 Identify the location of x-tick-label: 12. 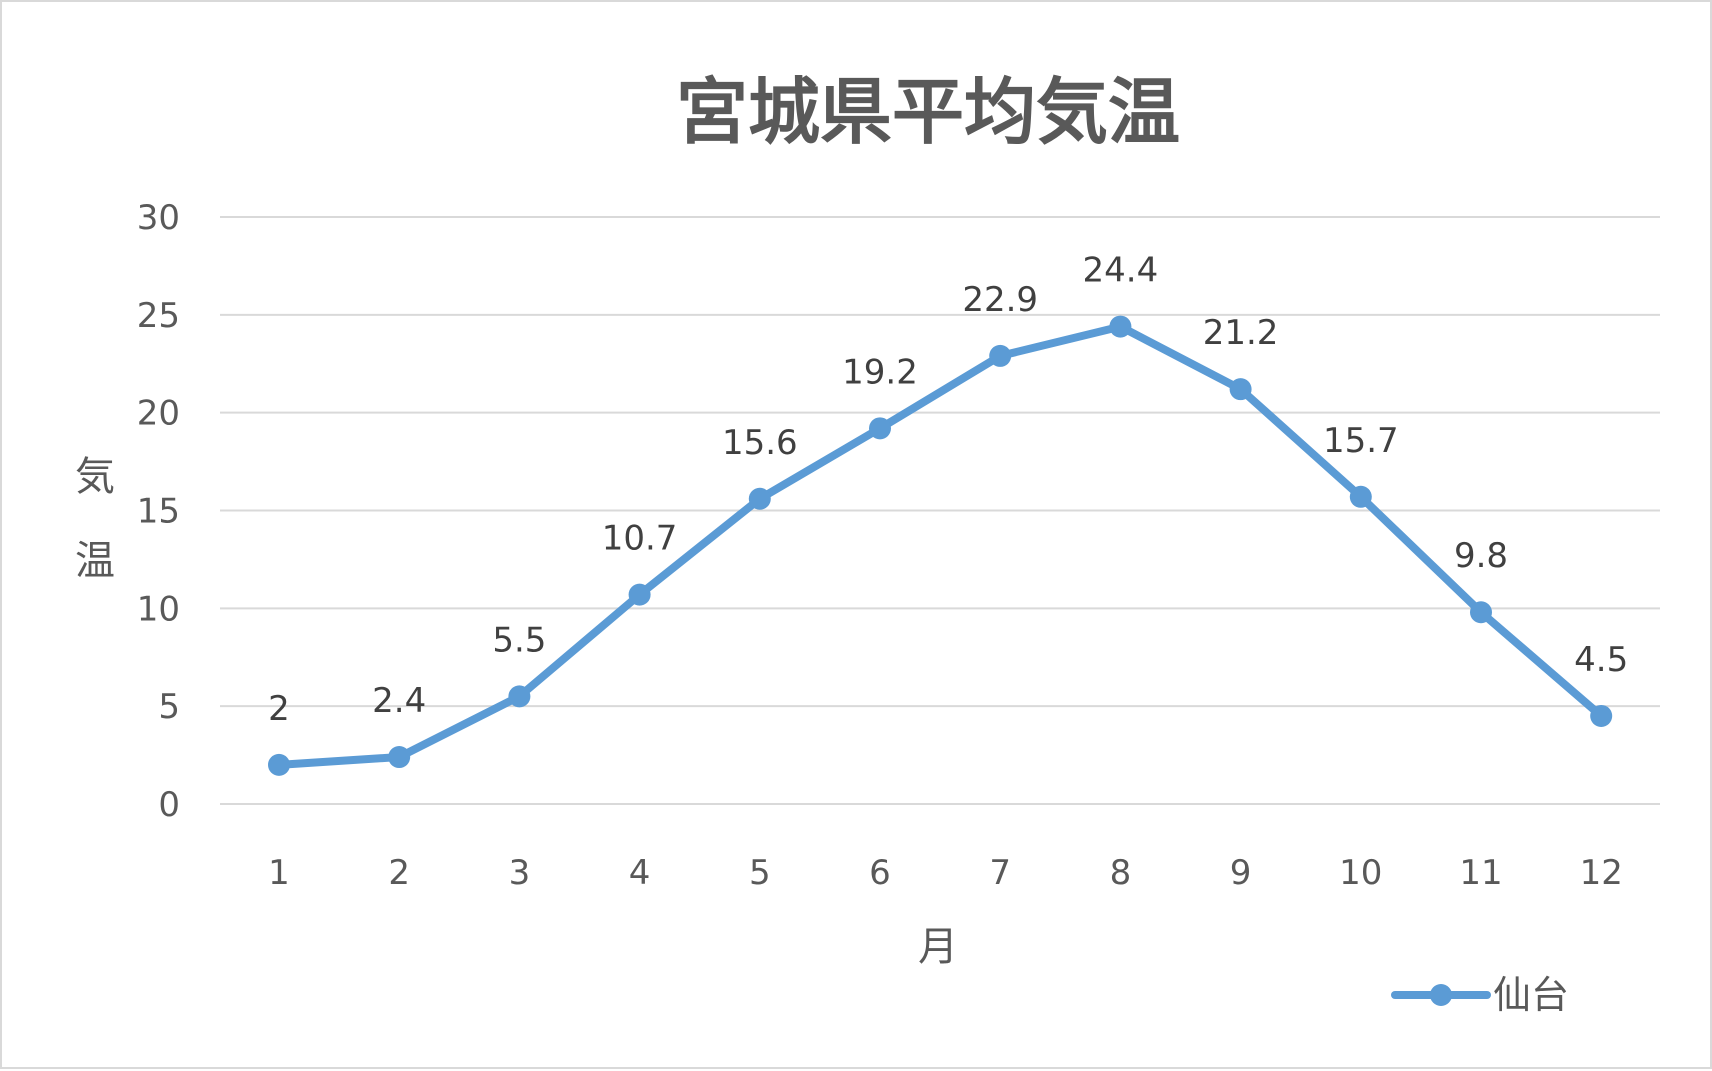
(1601, 873).